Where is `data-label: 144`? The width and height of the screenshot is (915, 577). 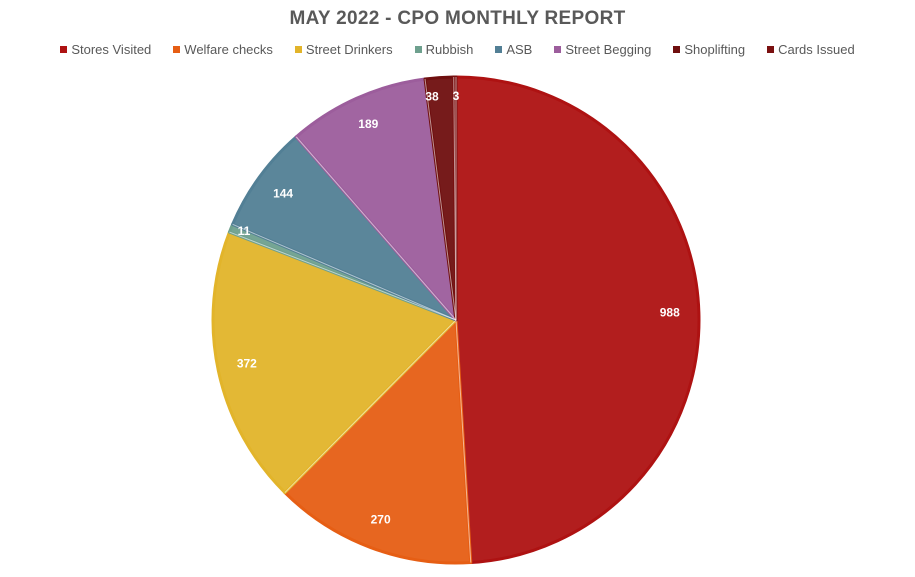
data-label: 144 is located at coordinates (283, 193).